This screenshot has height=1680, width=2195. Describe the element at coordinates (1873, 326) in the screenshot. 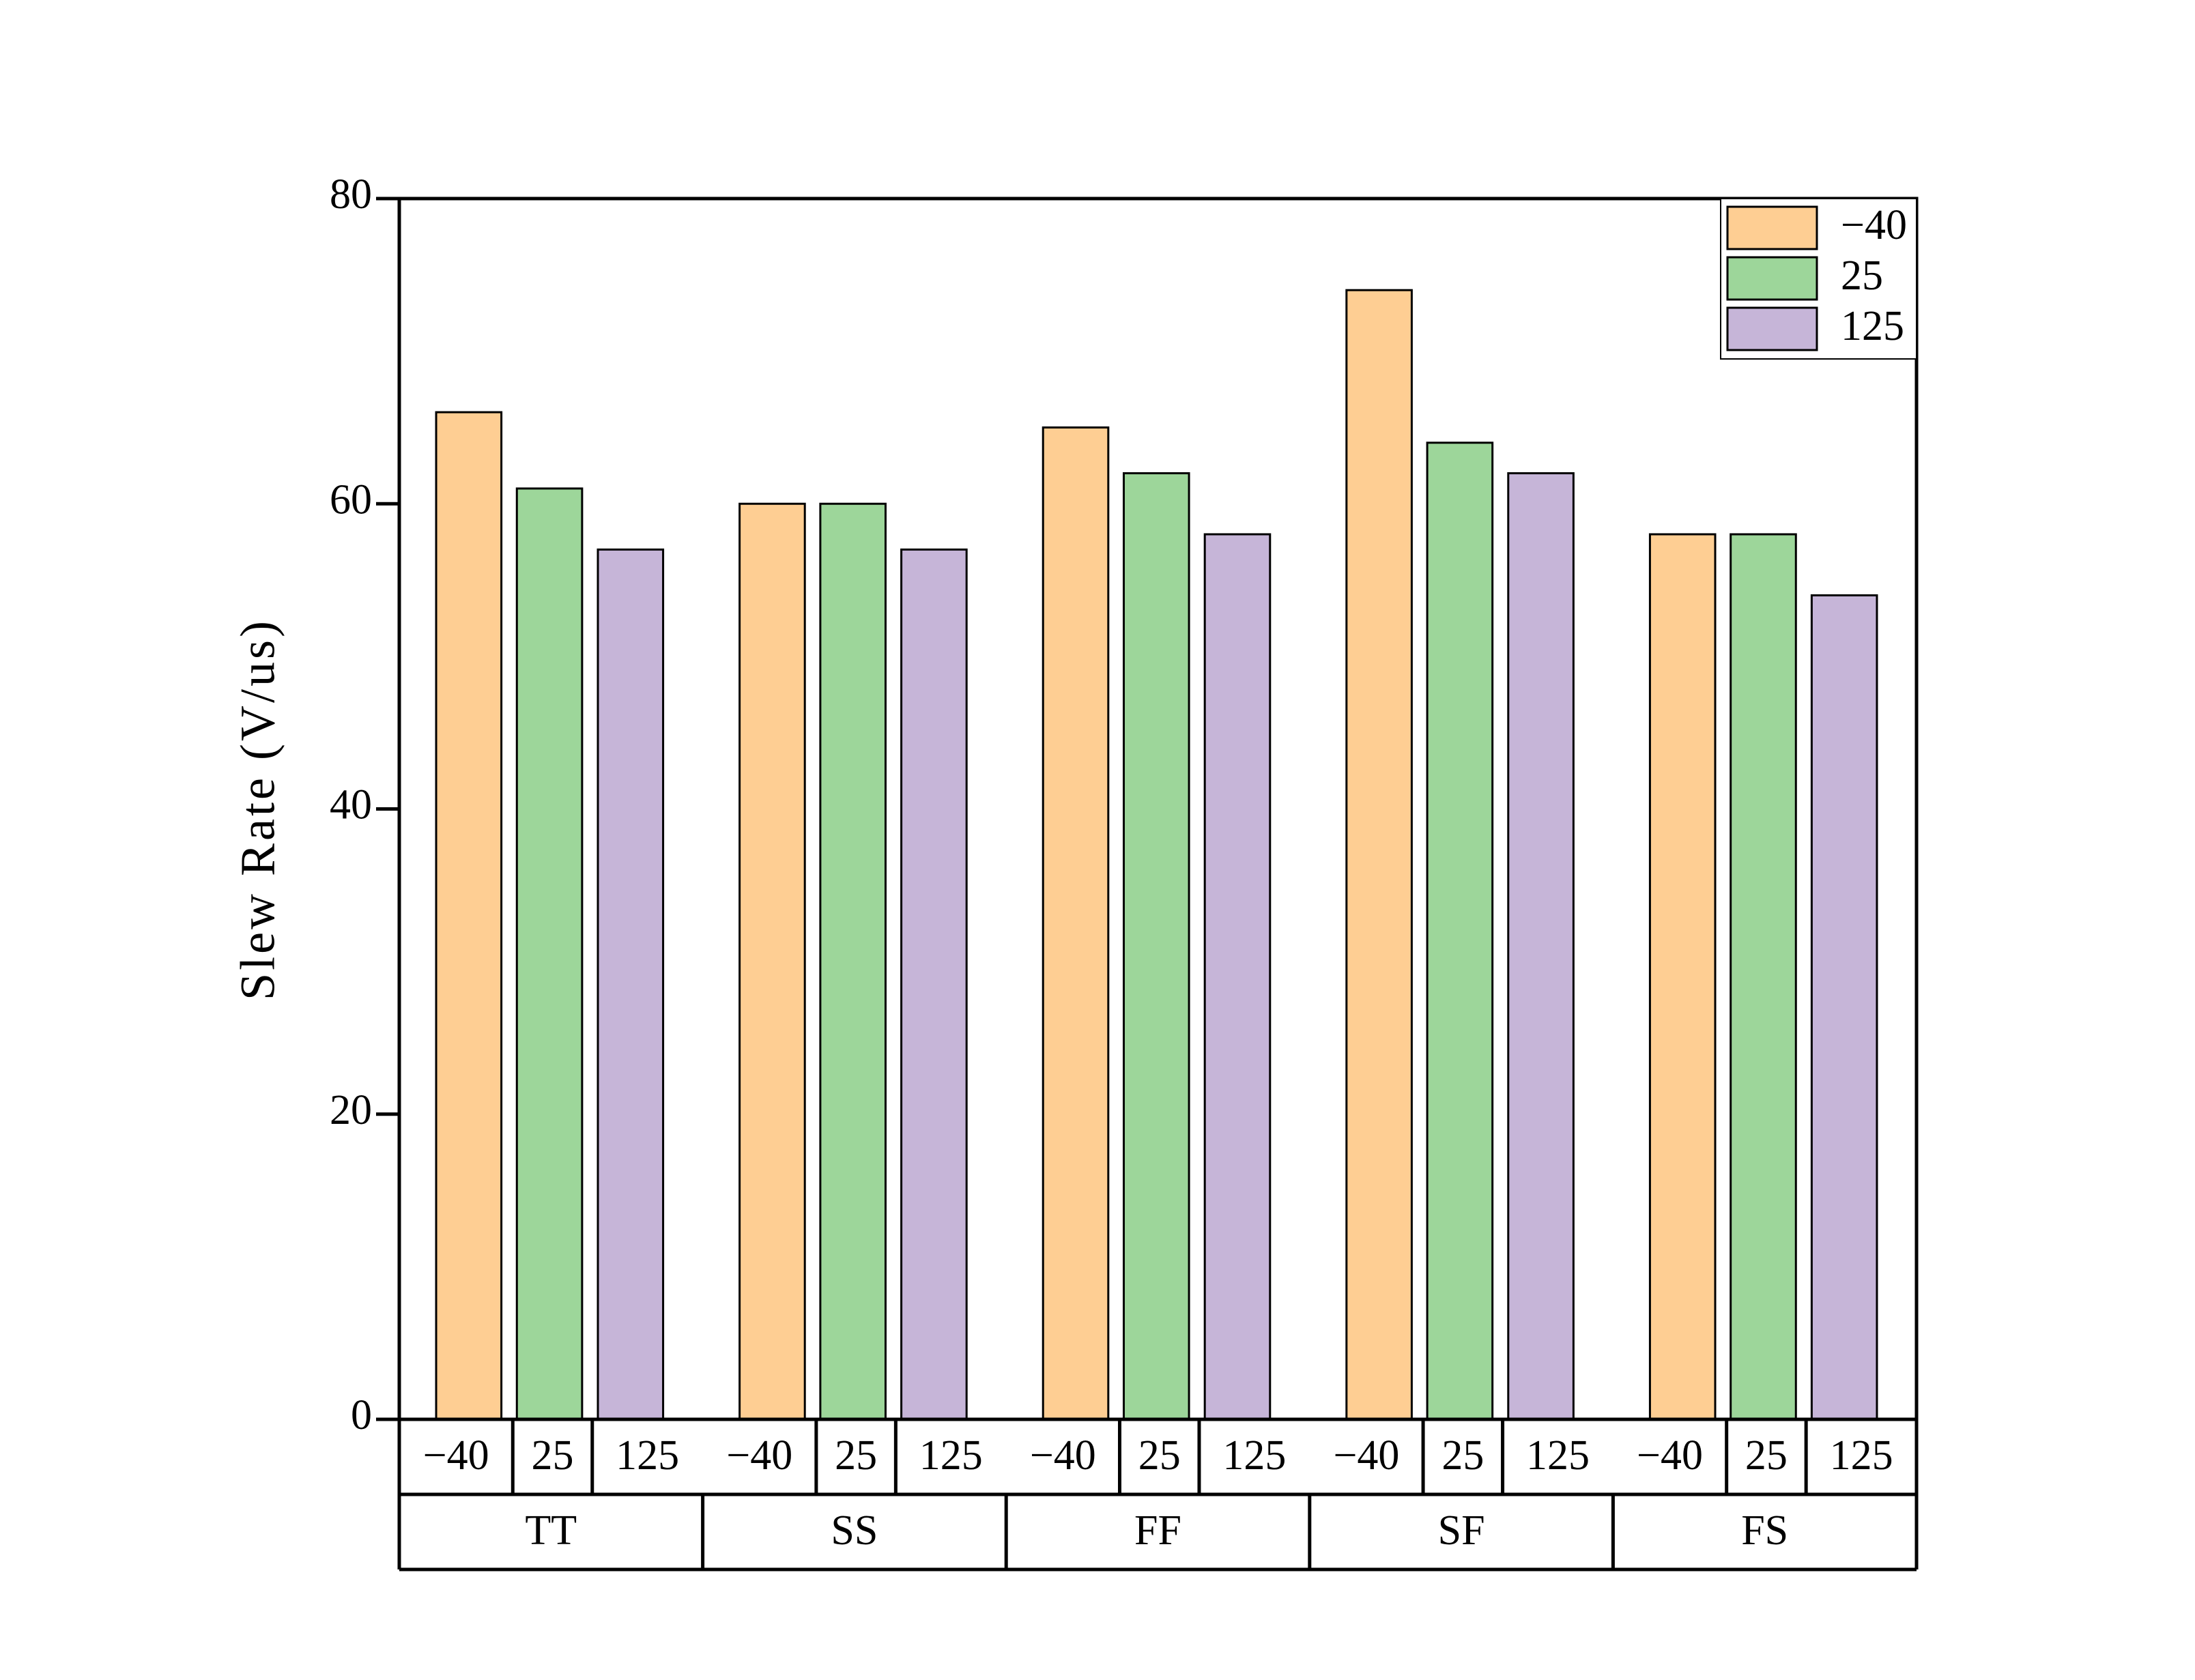

I see `legend-label: 125` at that location.